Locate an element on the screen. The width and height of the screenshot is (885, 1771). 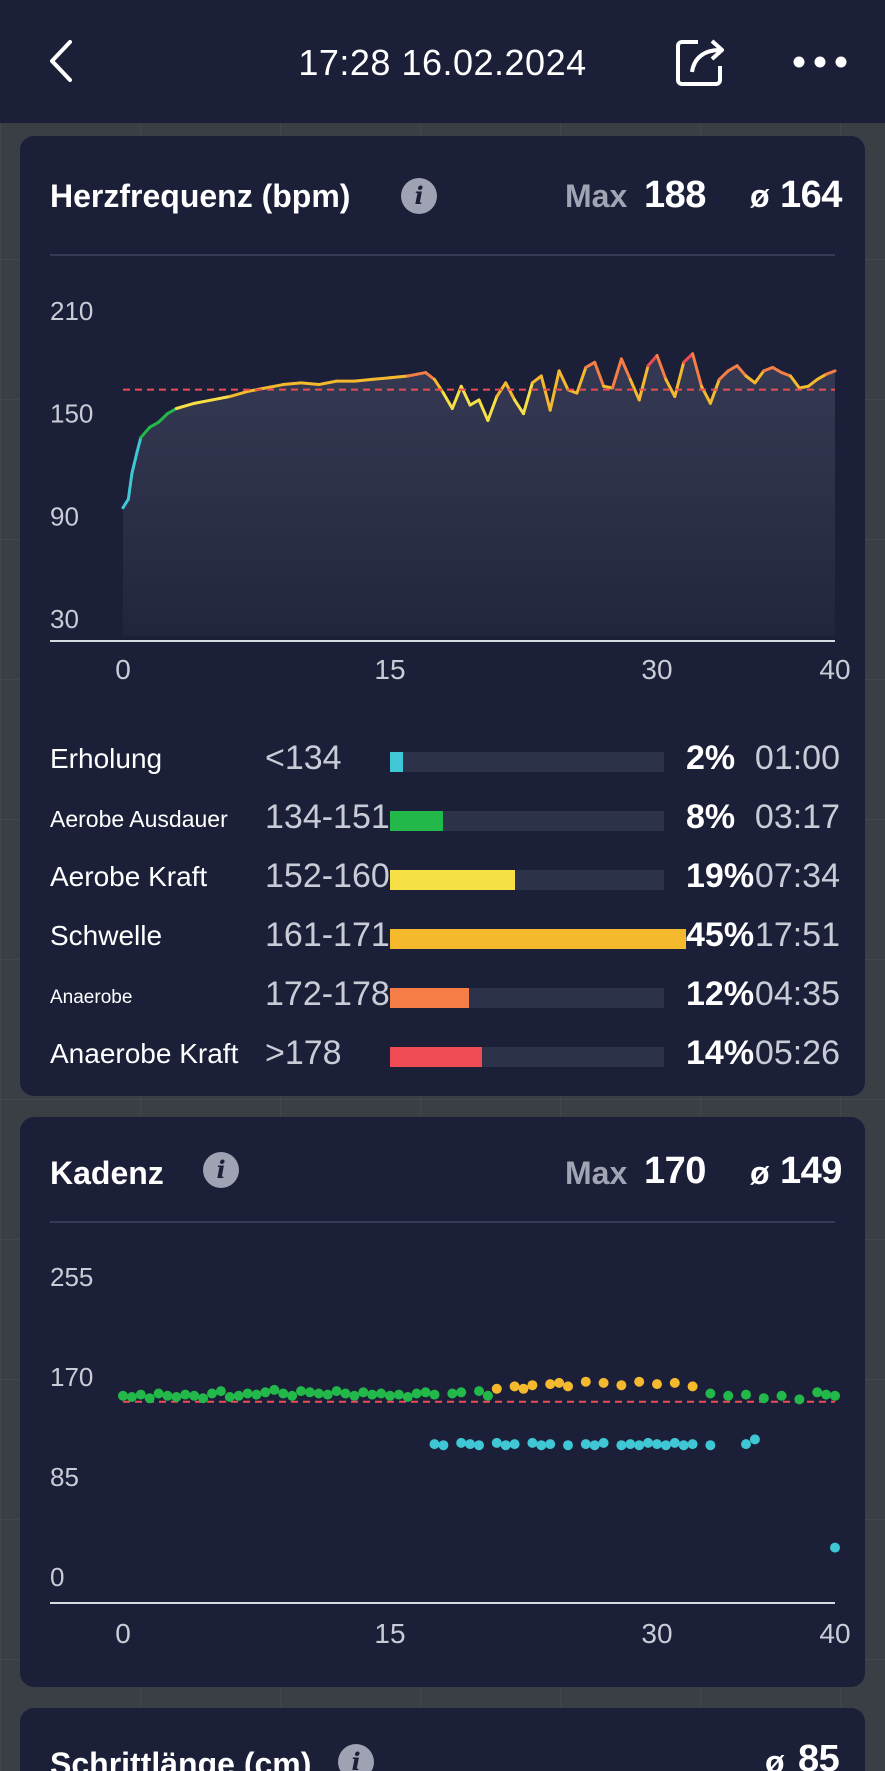
zone-range: <134 is located at coordinates (303, 758).